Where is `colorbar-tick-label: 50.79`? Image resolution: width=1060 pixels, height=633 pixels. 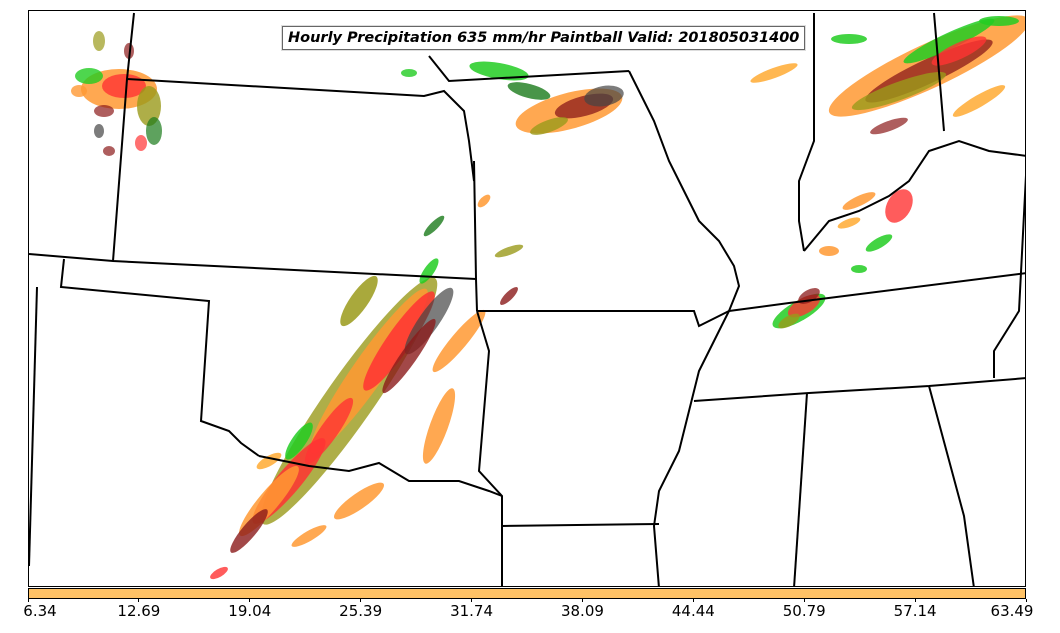
colorbar-tick-label: 50.79 is located at coordinates (804, 611).